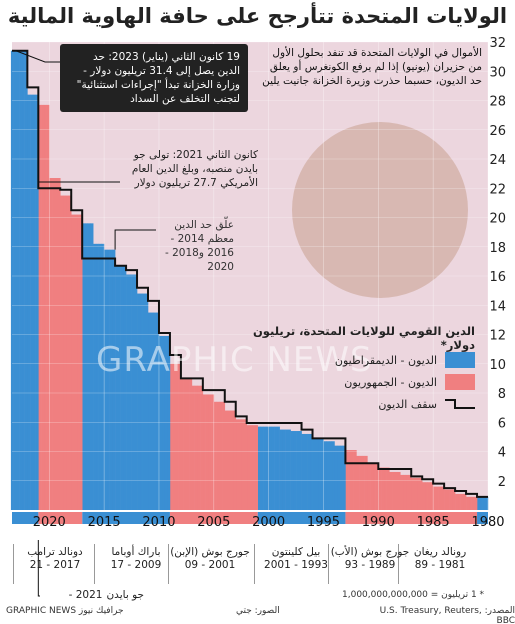 This screenshot has width=515, height=624. Describe the element at coordinates (296, 559) in the screenshot. I see `president-label: بيل كلينتون 1993 - 2001` at that location.